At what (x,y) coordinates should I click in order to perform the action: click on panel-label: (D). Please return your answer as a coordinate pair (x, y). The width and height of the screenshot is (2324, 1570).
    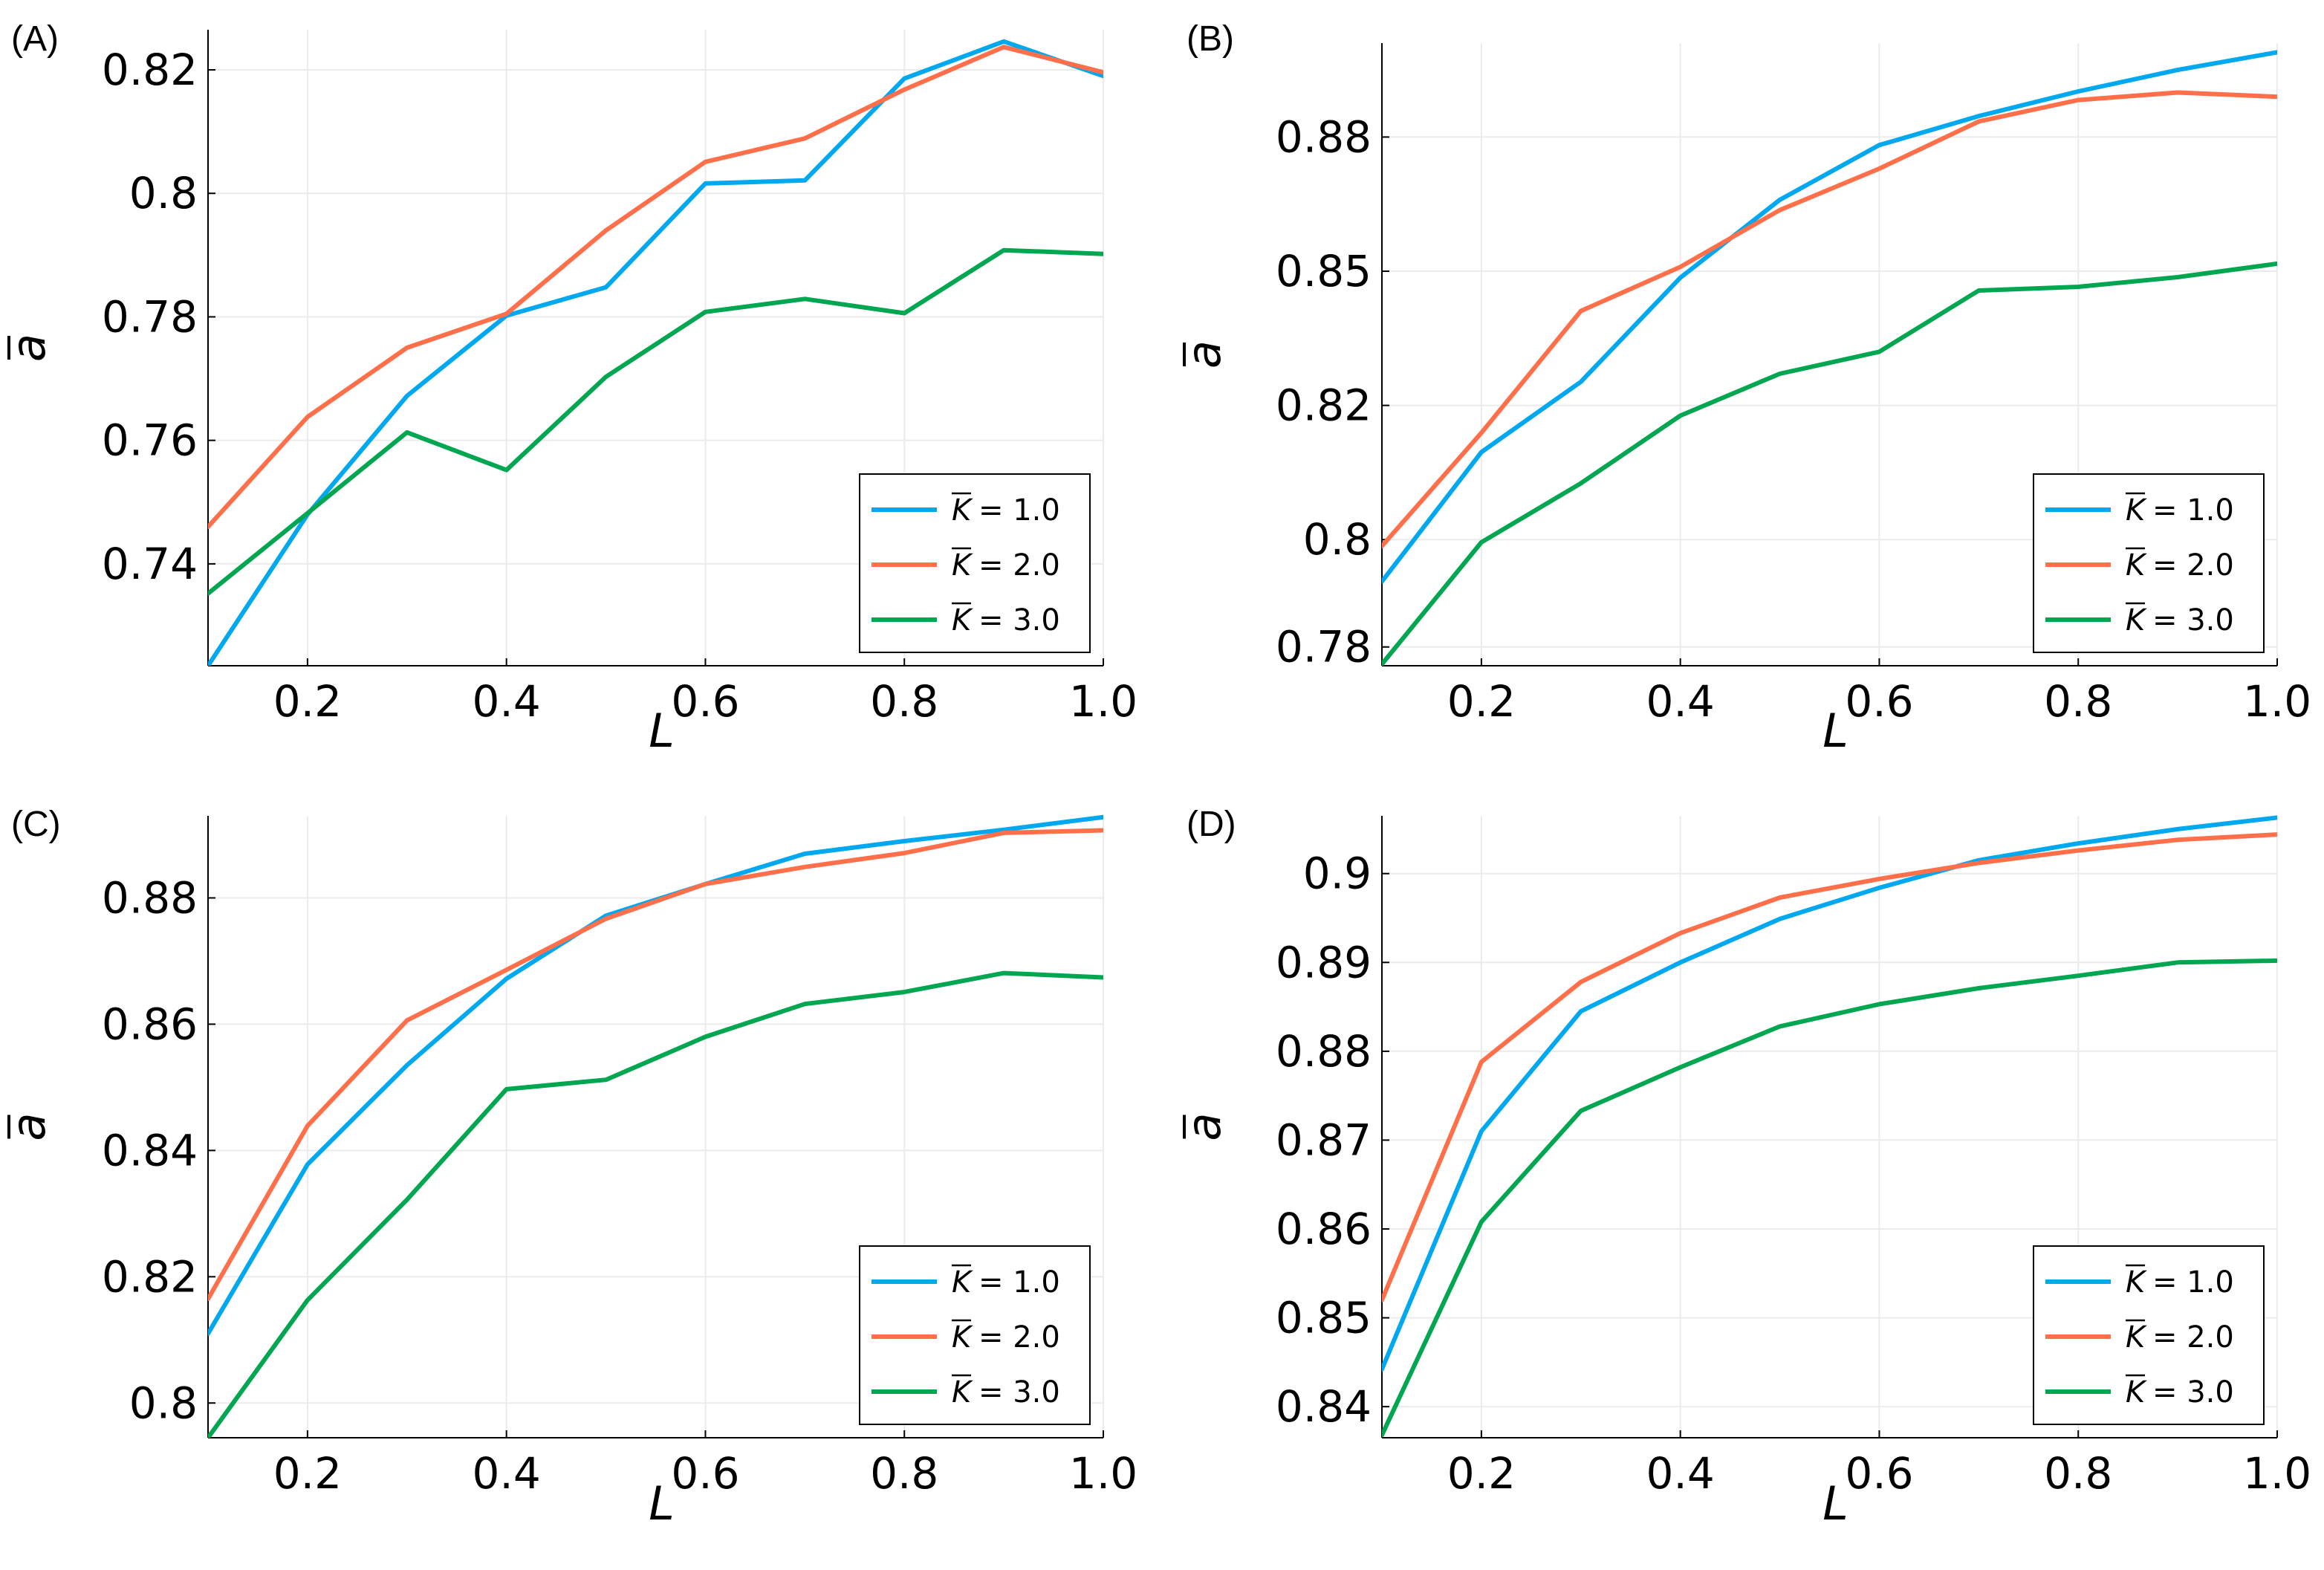
    Looking at the image, I should click on (1211, 824).